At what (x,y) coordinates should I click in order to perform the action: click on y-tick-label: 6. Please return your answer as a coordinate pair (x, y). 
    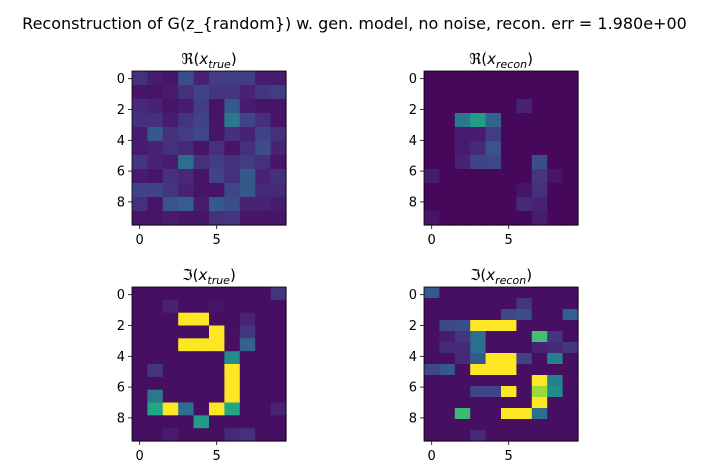
    Looking at the image, I should click on (413, 172).